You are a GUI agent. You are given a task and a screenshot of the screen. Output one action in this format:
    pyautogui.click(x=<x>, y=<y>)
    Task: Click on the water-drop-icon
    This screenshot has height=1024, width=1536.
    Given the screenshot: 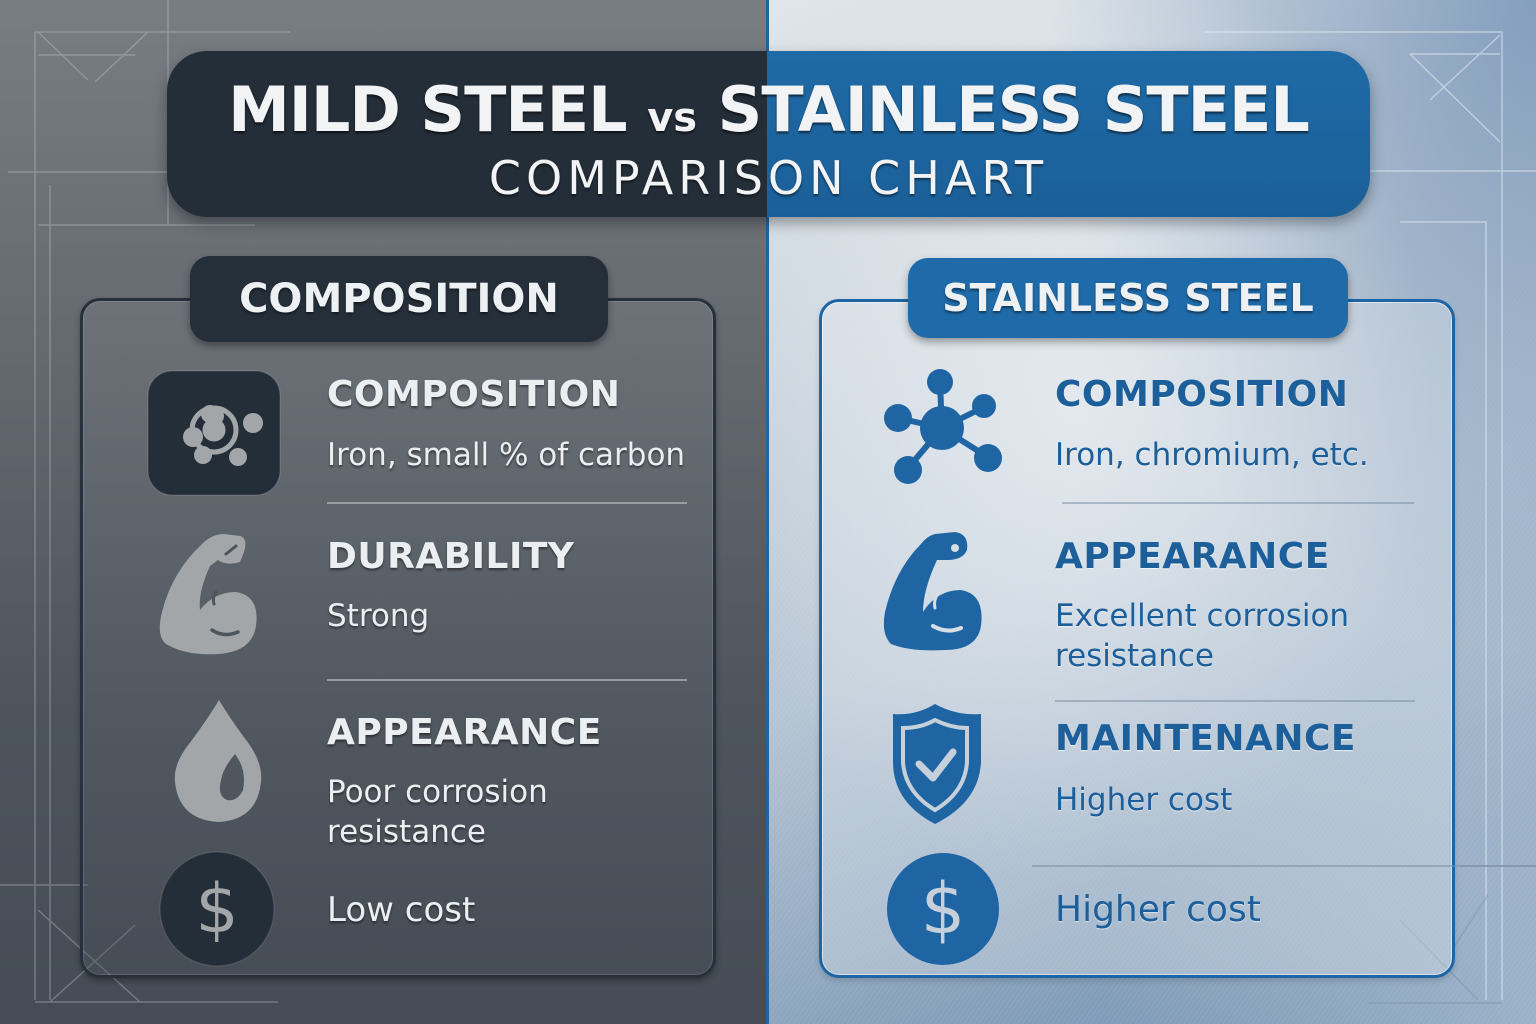 What is the action you would take?
    pyautogui.click(x=219, y=761)
    